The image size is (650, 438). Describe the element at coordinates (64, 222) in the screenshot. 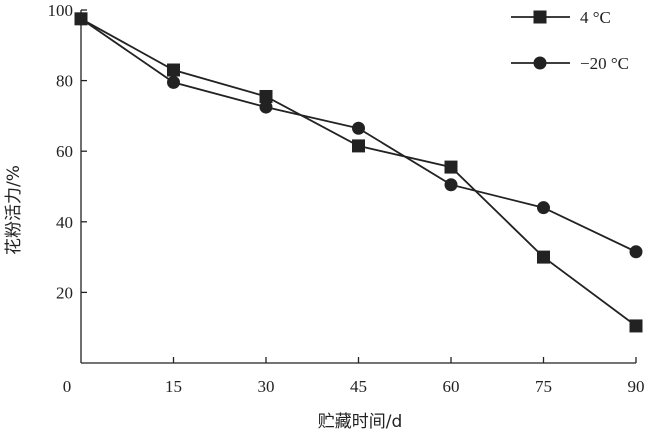

I see `y-tick-label: 40` at that location.